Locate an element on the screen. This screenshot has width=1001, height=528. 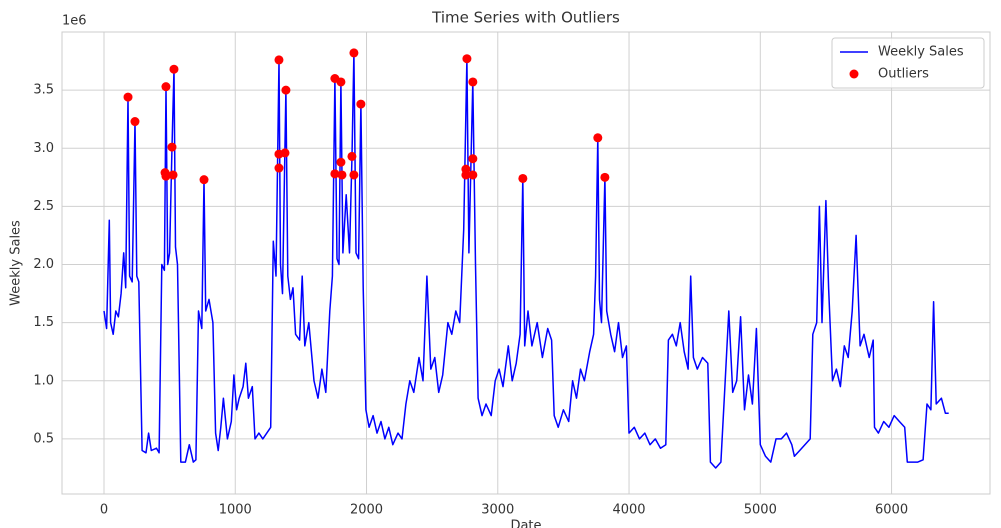
legend-label: Outliers is located at coordinates (903, 74).